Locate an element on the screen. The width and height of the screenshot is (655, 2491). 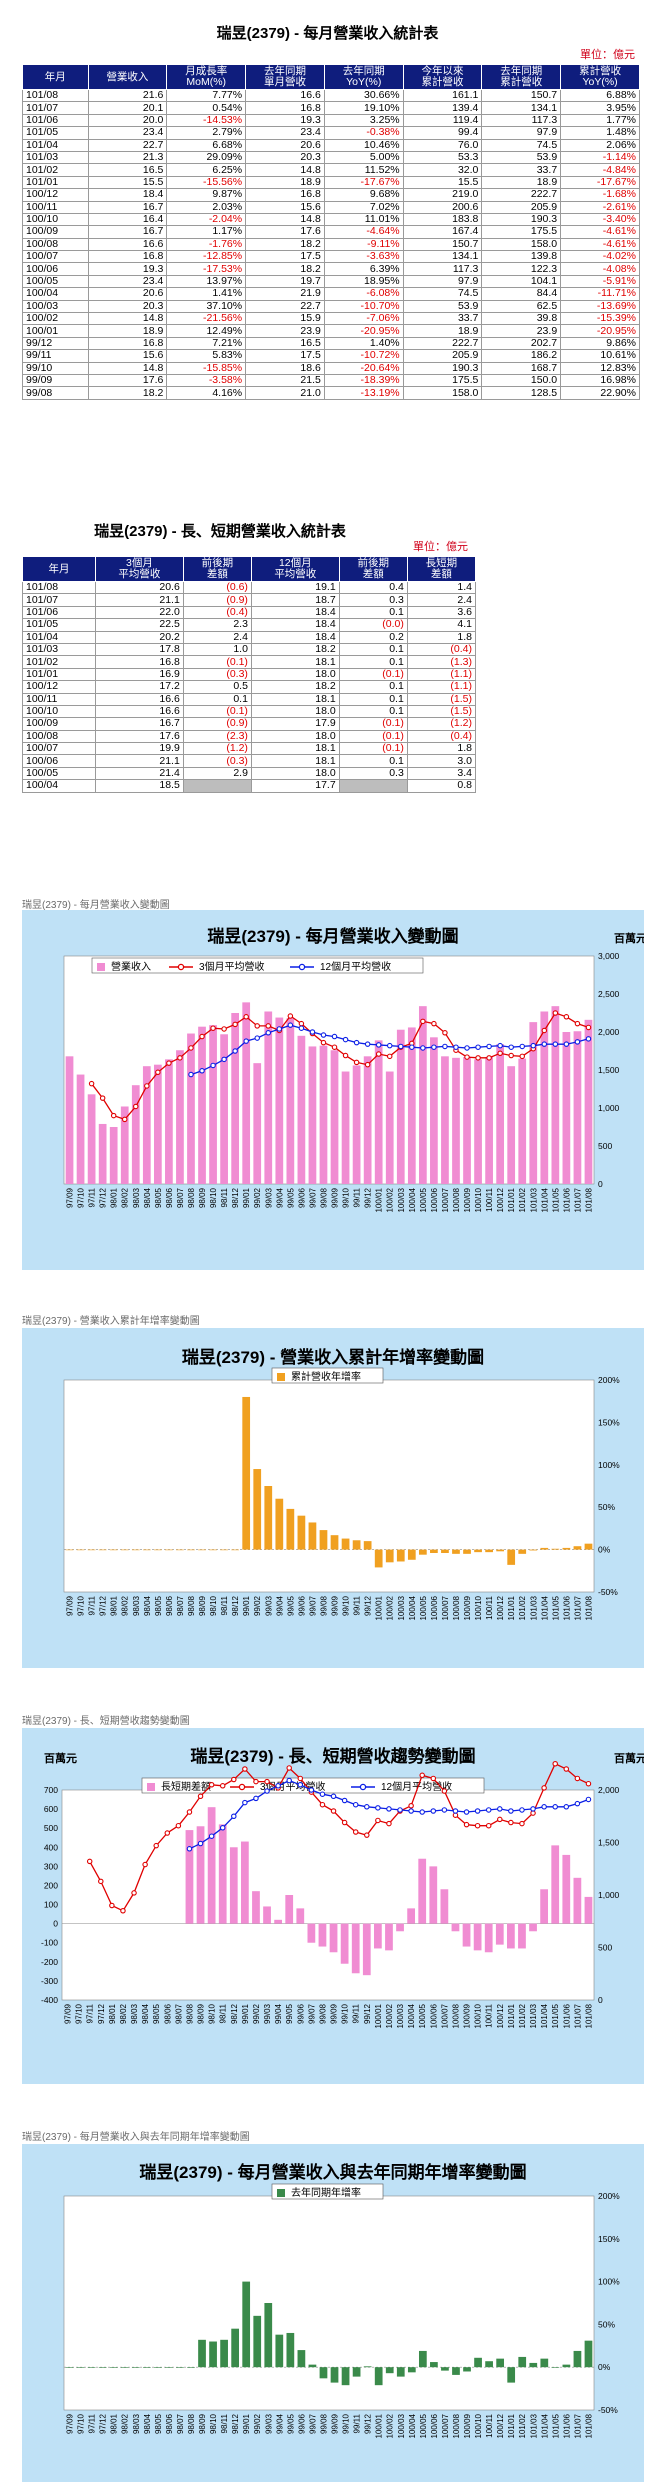
table-cell: 18.2 is located at coordinates (295, 649).